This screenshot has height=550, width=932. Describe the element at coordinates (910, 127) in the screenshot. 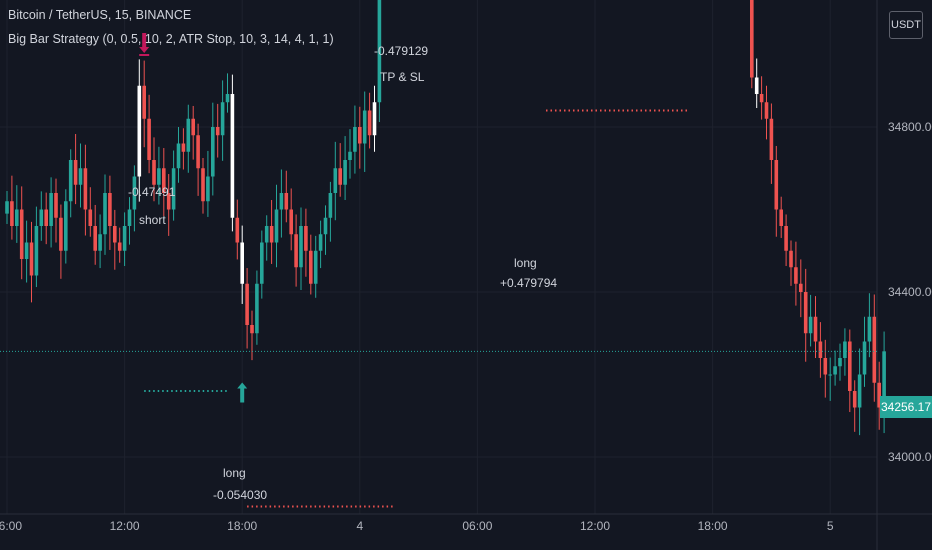

I see `price-tick-label: 34800.00` at that location.